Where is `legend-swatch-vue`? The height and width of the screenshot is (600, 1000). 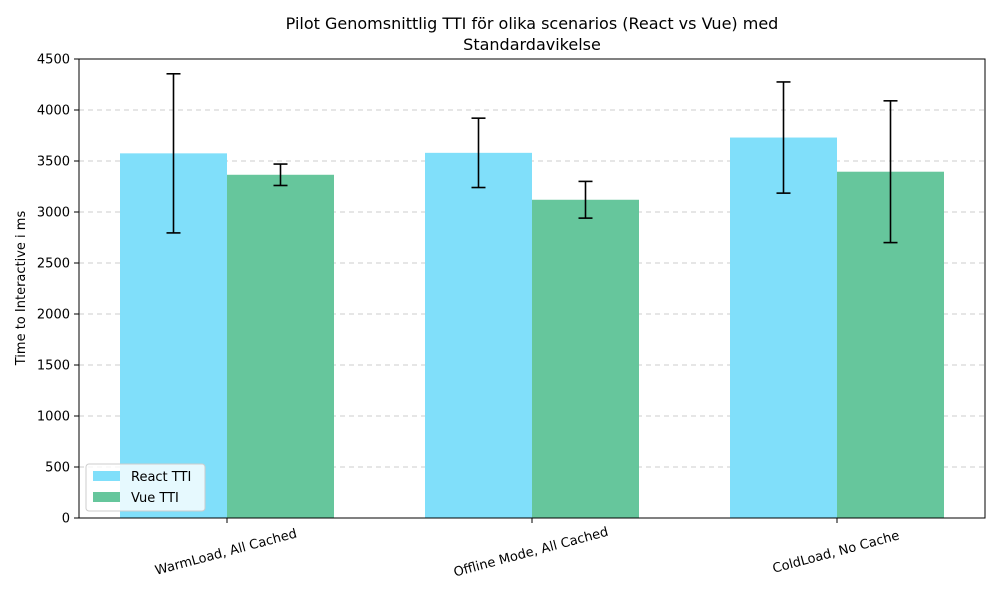 legend-swatch-vue is located at coordinates (106, 497).